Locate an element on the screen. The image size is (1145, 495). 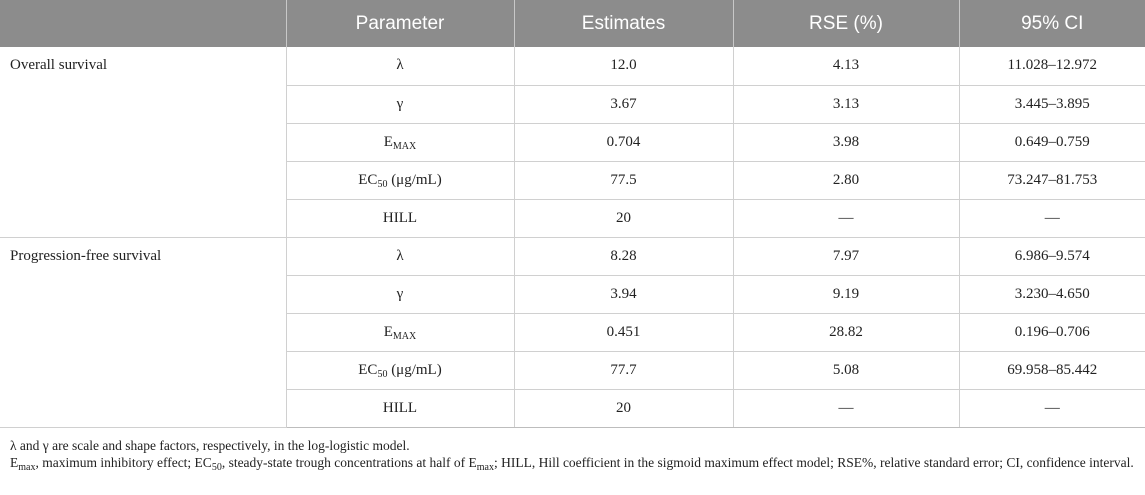
ci-cell: 6.986–9.574 is located at coordinates (1051, 256).